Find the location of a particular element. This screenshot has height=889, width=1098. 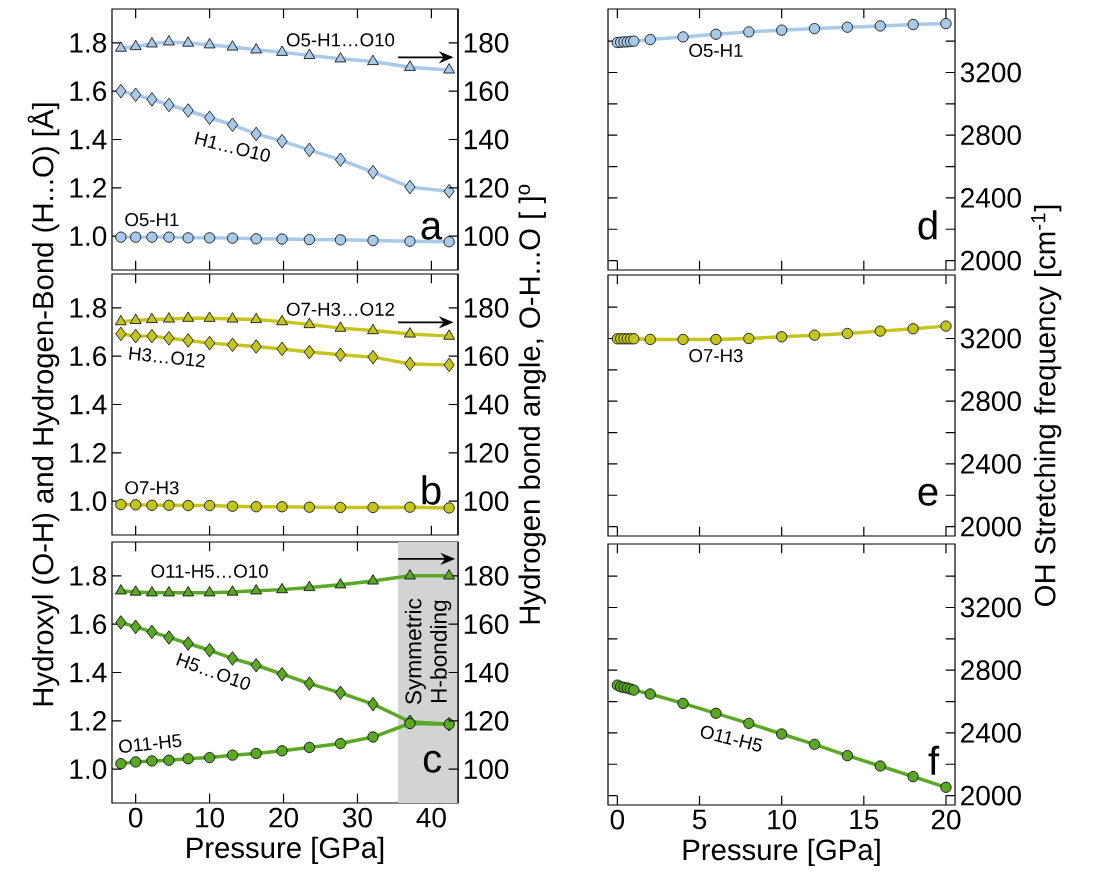

x-tick-label: 5 is located at coordinates (699, 819).